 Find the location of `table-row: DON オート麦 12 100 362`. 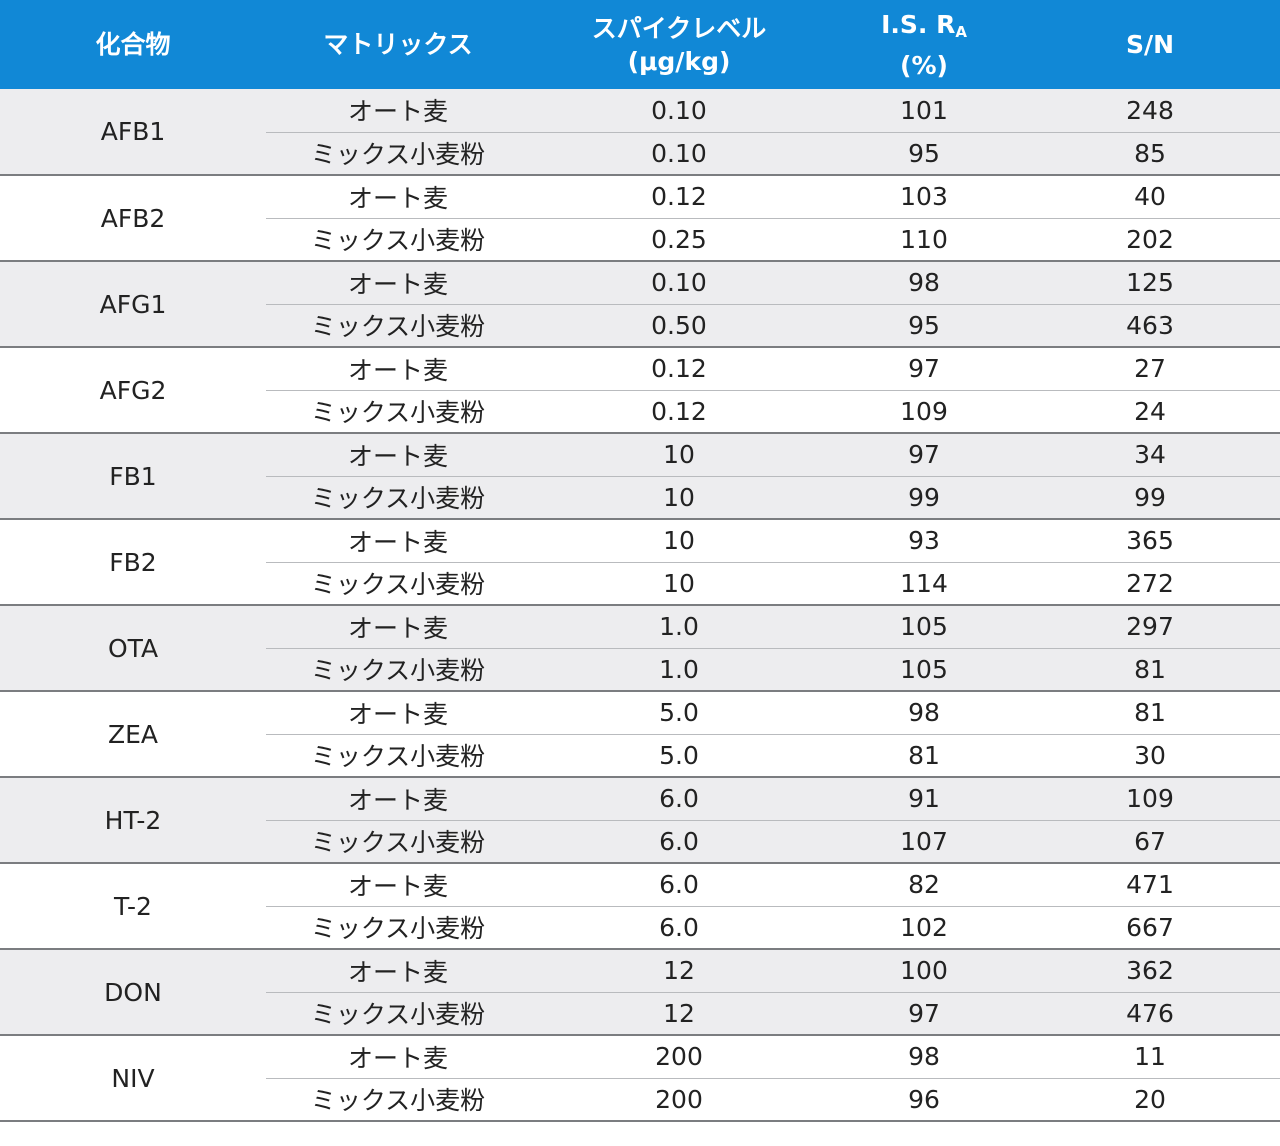

table-row: DON オート麦 12 100 362 is located at coordinates (640, 992).